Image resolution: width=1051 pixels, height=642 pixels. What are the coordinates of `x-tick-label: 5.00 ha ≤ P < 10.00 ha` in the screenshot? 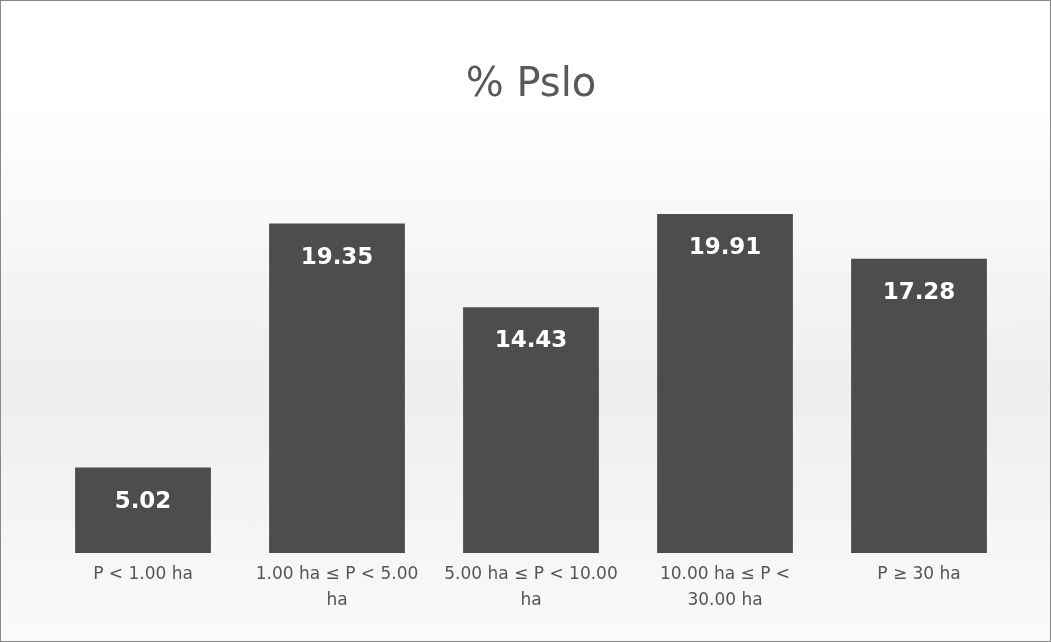 It's located at (531, 585).